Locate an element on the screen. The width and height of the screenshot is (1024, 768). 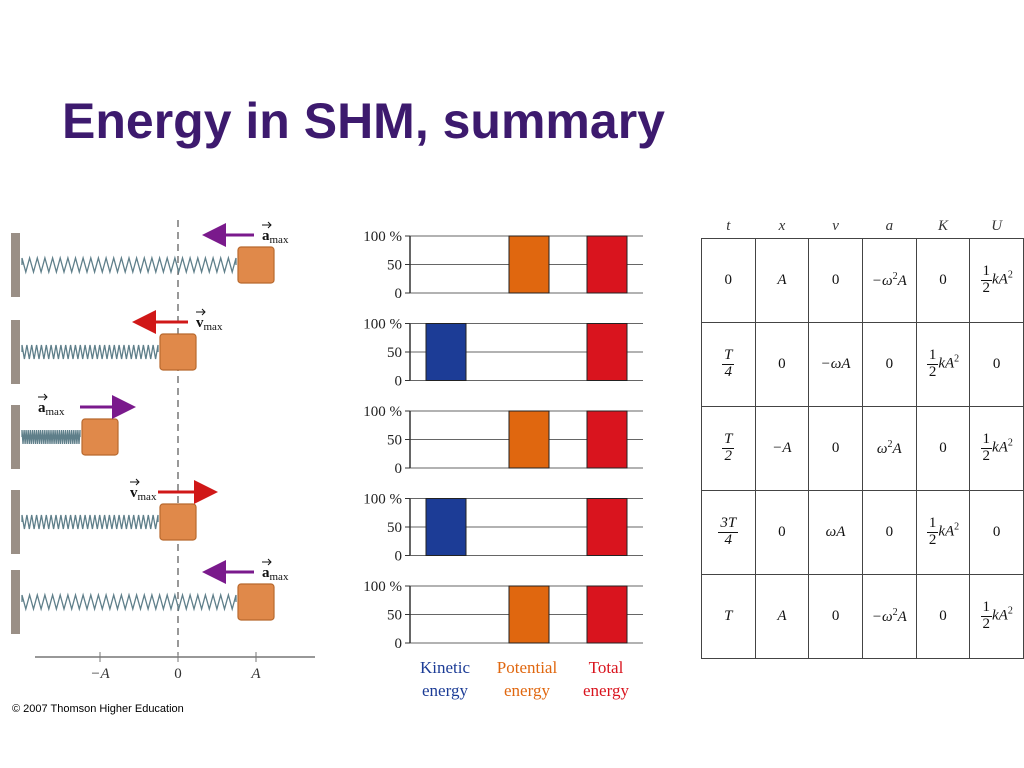
page-title: Energy in SHM, summary is located at coordinates (363, 121).